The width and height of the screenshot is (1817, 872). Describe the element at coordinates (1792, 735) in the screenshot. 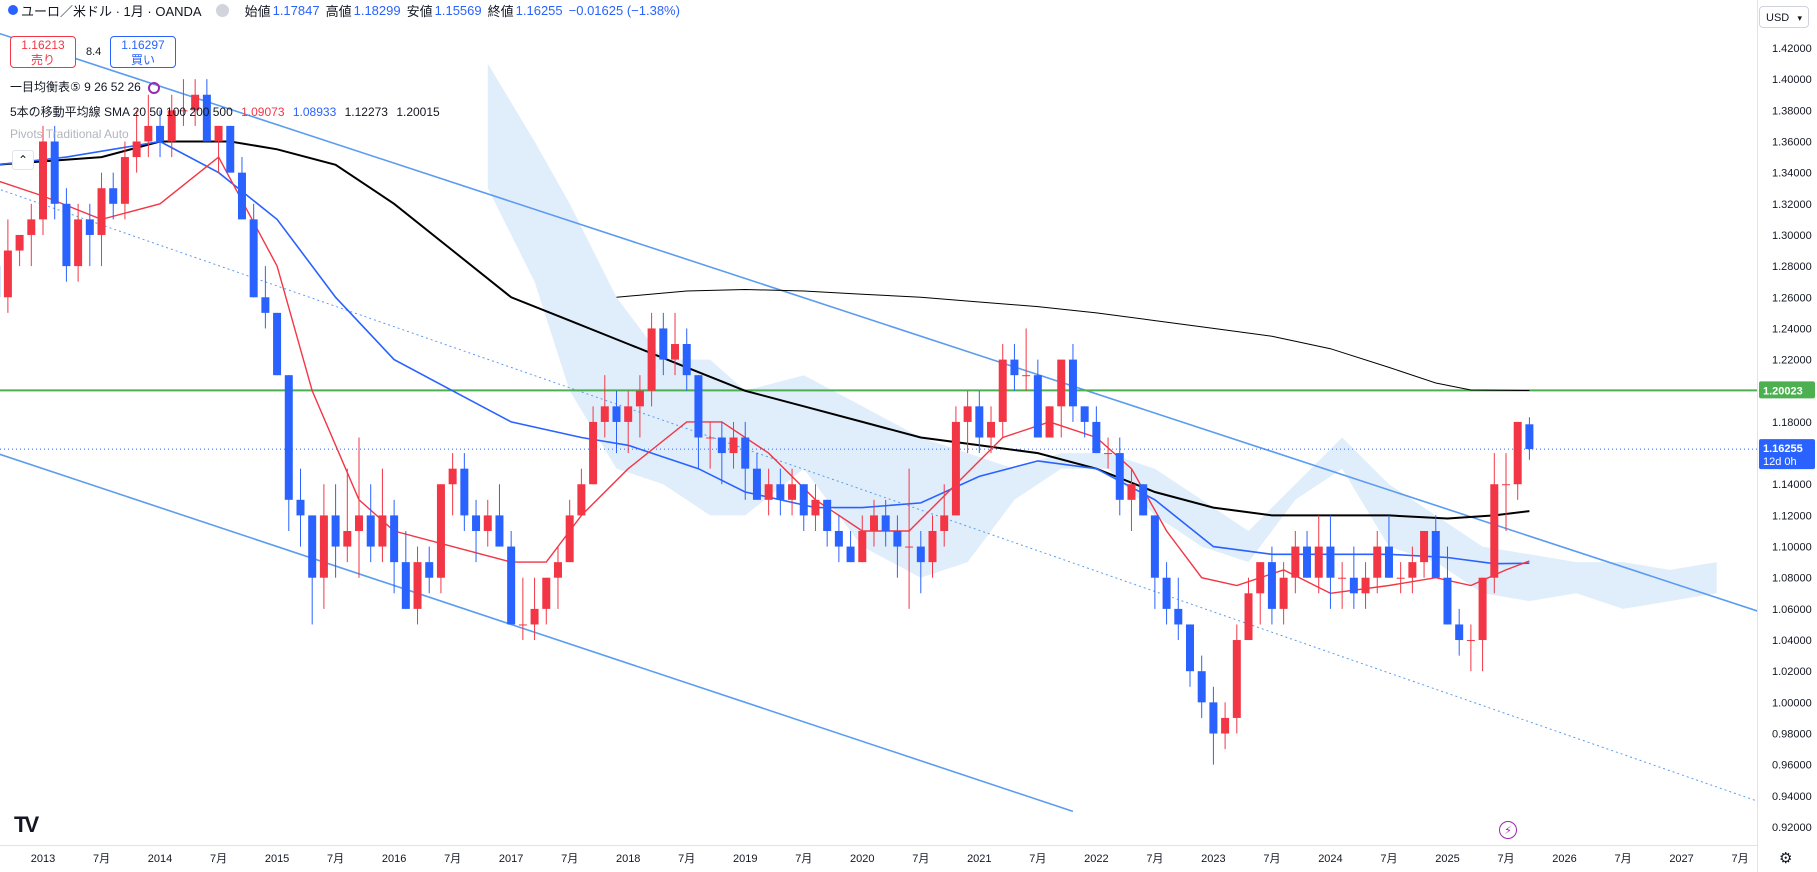

I see `y-tick-label: 0.98000` at that location.